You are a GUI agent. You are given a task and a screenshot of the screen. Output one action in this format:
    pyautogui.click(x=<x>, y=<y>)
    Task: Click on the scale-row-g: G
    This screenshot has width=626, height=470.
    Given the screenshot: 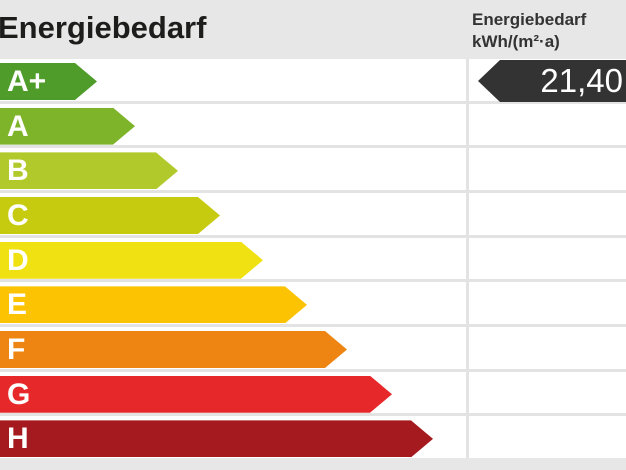 What is the action you would take?
    pyautogui.click(x=313, y=394)
    